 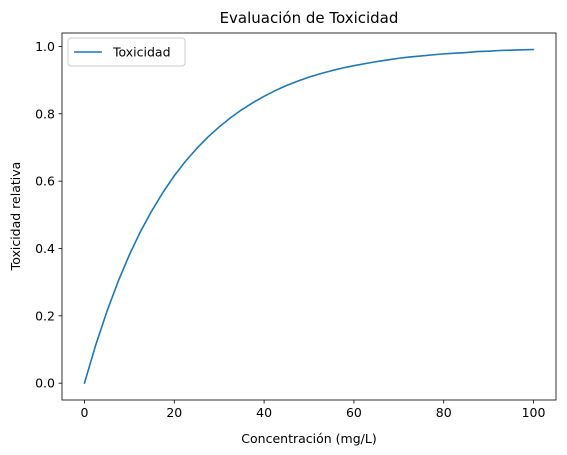 I want to click on x-axis: 0 20 40 60 80 100, so click(x=313, y=410).